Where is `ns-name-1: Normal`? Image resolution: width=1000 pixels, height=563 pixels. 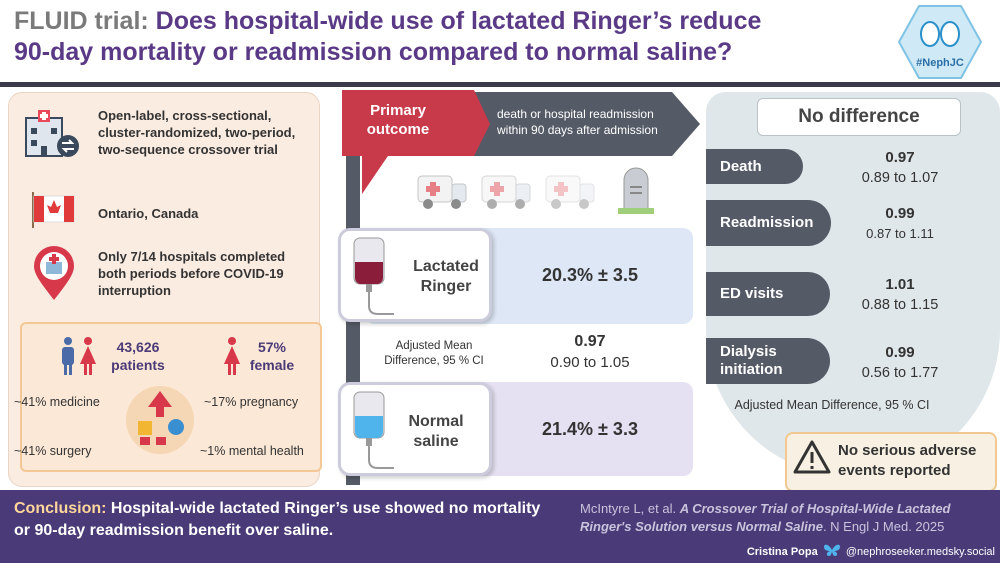
ns-name-1: Normal is located at coordinates (436, 421).